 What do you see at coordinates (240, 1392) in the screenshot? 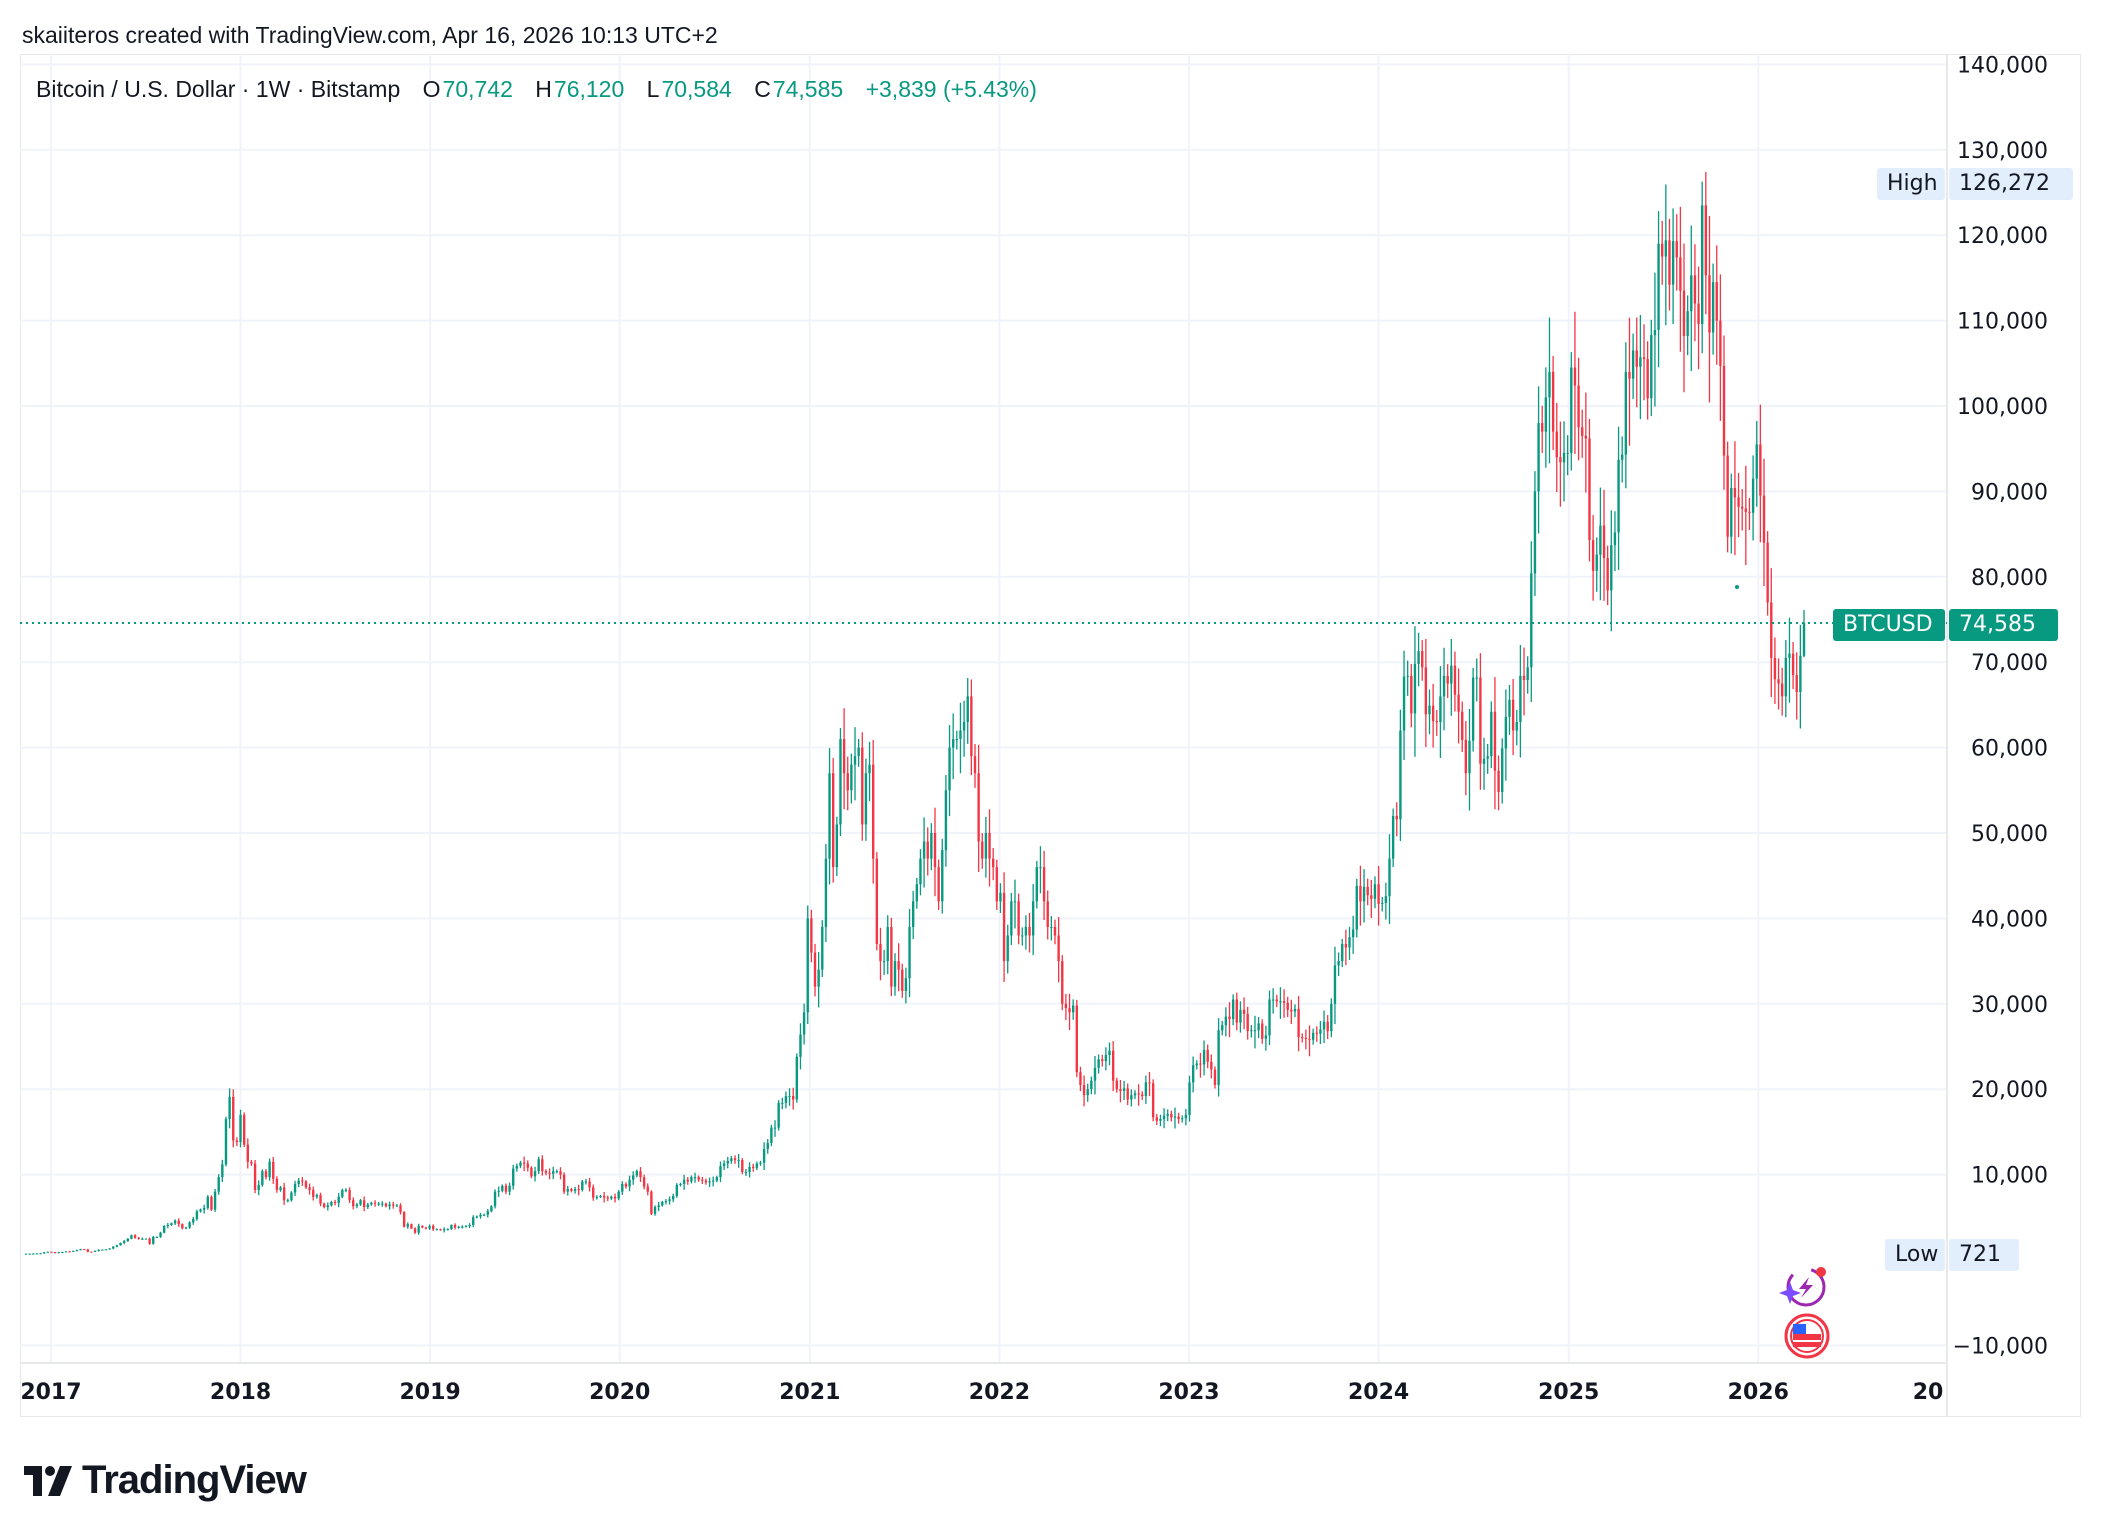
I see `x-tick-label: 2018` at bounding box center [240, 1392].